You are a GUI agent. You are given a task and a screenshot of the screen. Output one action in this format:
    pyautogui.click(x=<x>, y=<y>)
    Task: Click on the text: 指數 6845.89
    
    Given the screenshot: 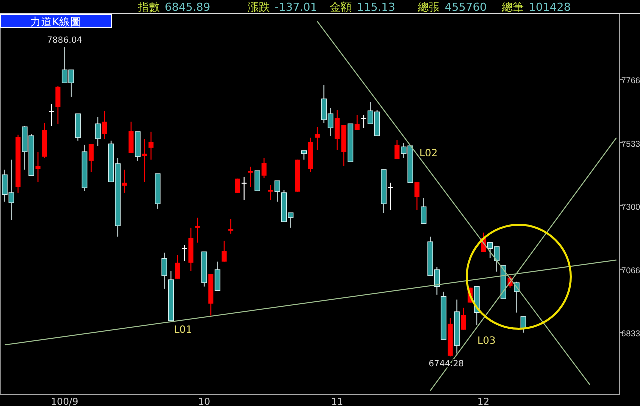 What is the action you would take?
    pyautogui.click(x=173, y=7)
    